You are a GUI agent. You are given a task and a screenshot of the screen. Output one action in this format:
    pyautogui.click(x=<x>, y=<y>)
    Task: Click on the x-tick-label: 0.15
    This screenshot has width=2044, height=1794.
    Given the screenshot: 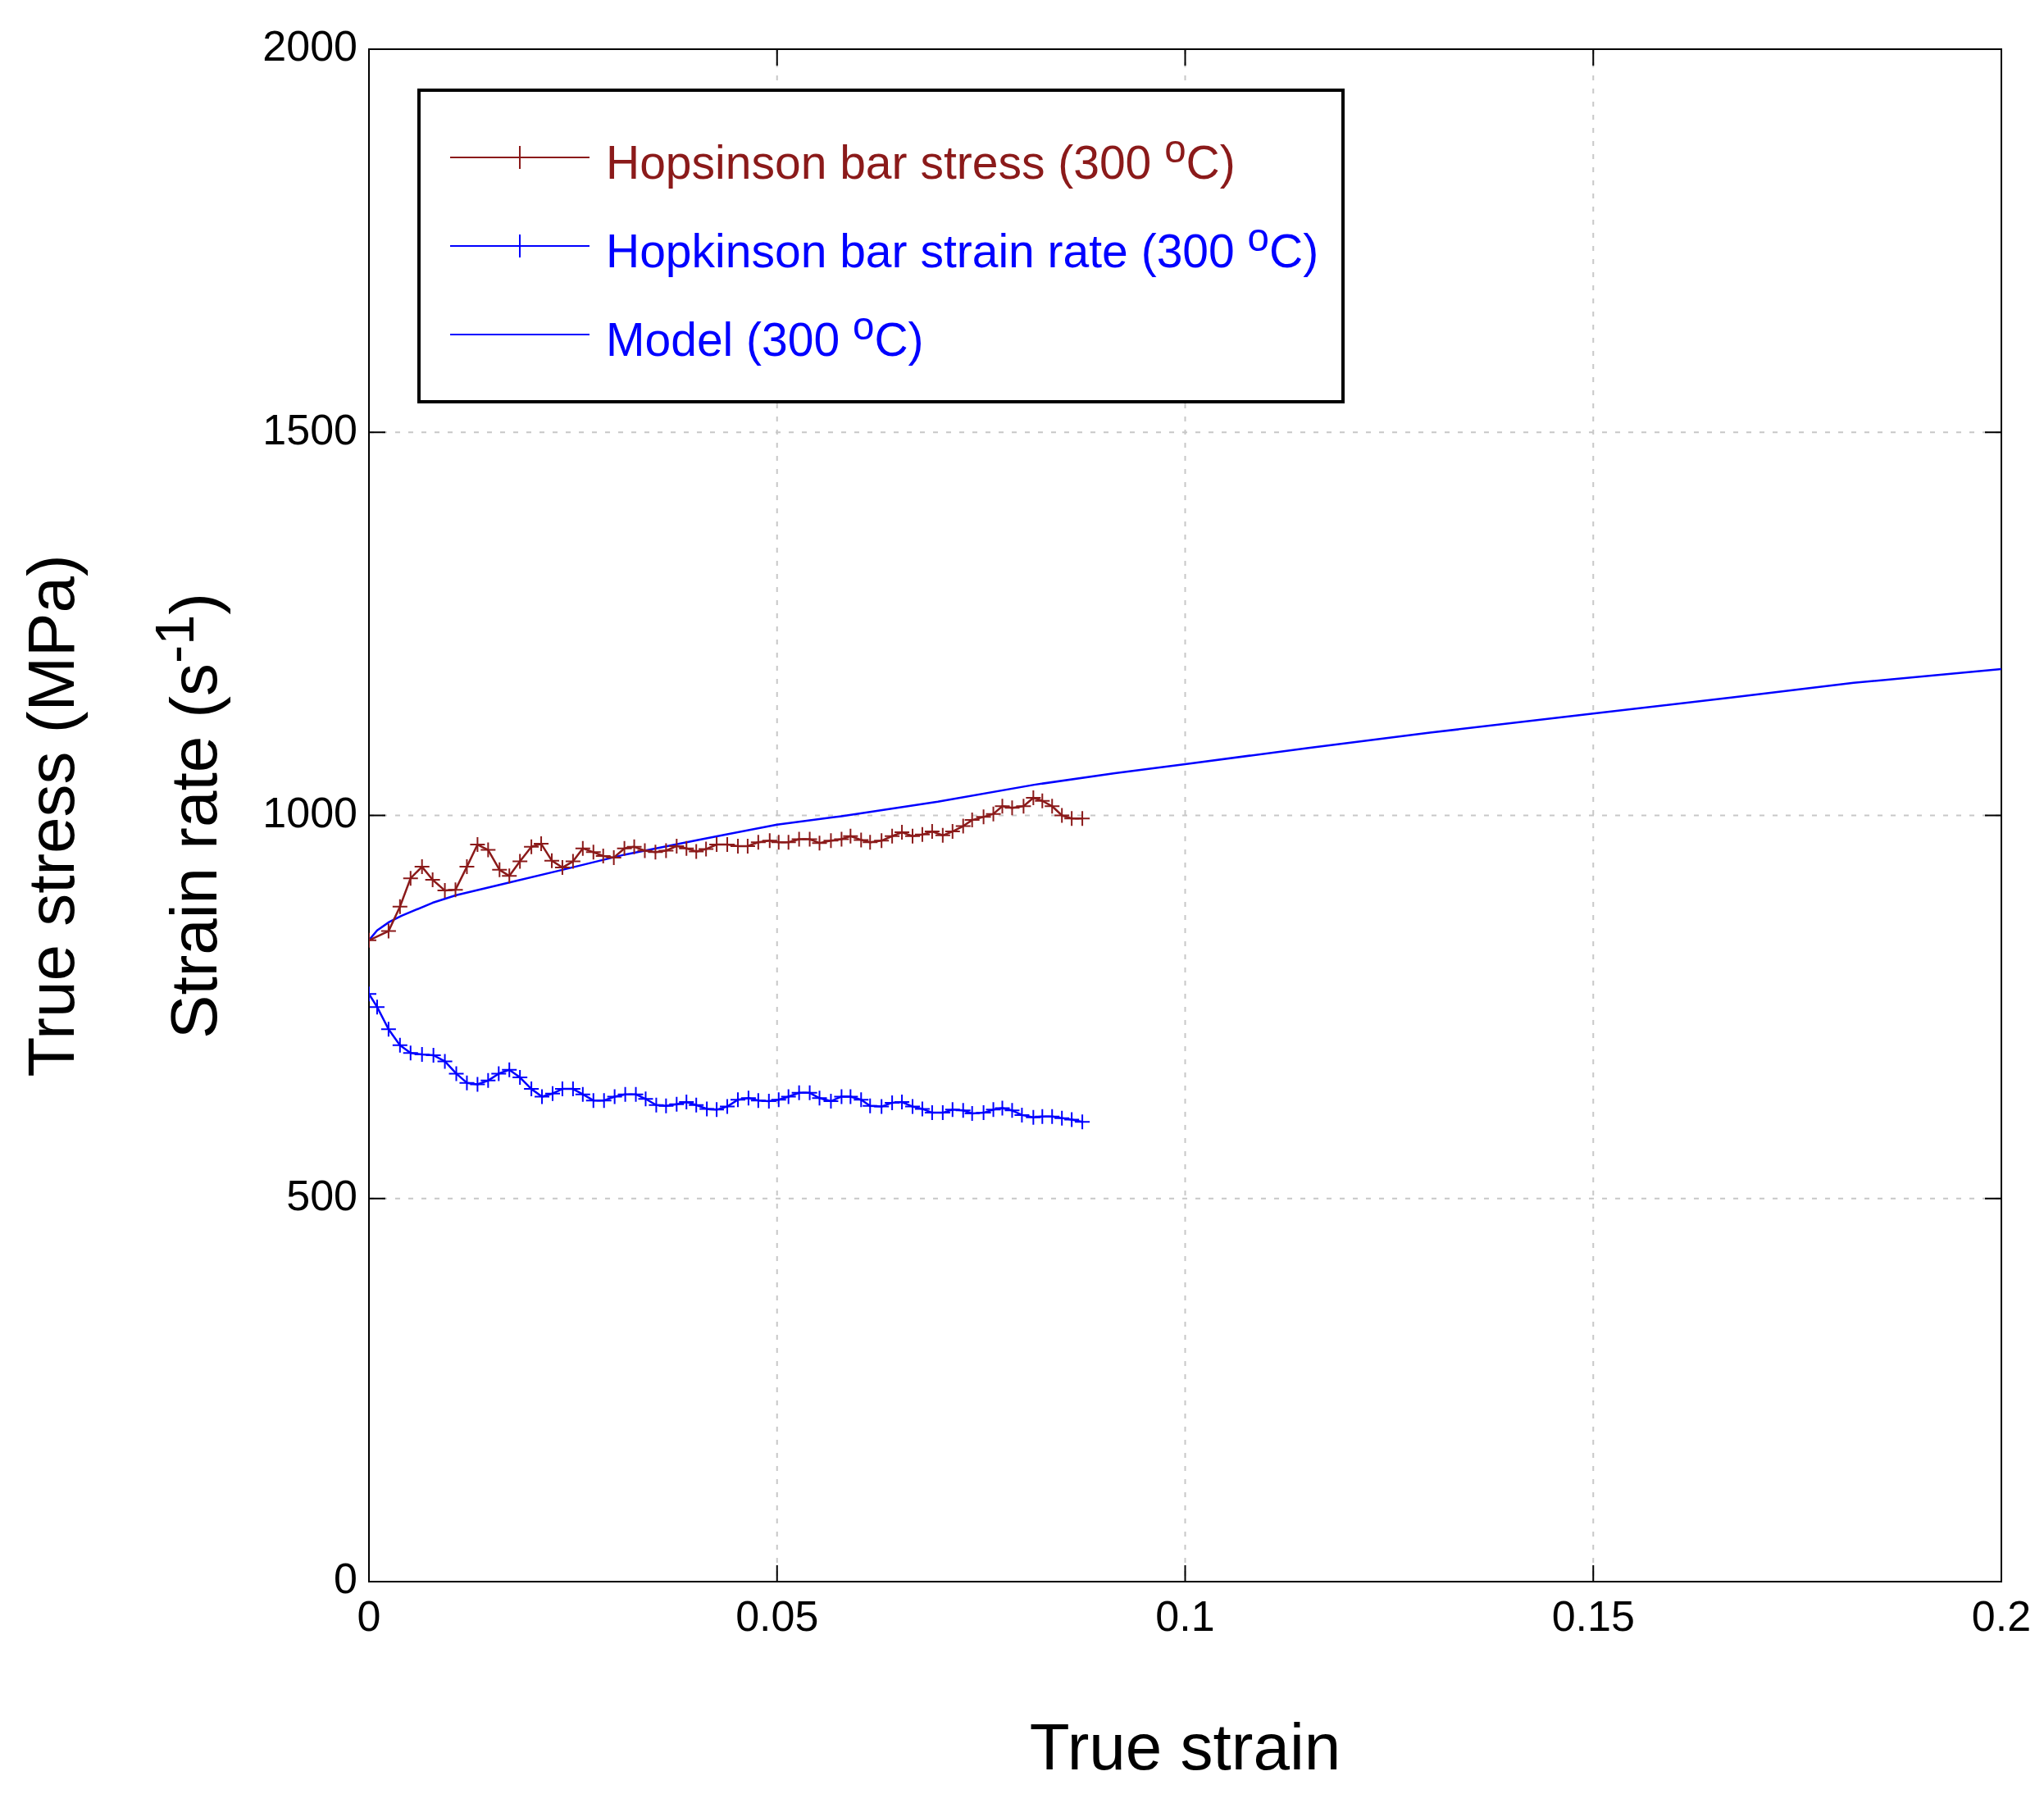 What is the action you would take?
    pyautogui.click(x=1593, y=1615)
    